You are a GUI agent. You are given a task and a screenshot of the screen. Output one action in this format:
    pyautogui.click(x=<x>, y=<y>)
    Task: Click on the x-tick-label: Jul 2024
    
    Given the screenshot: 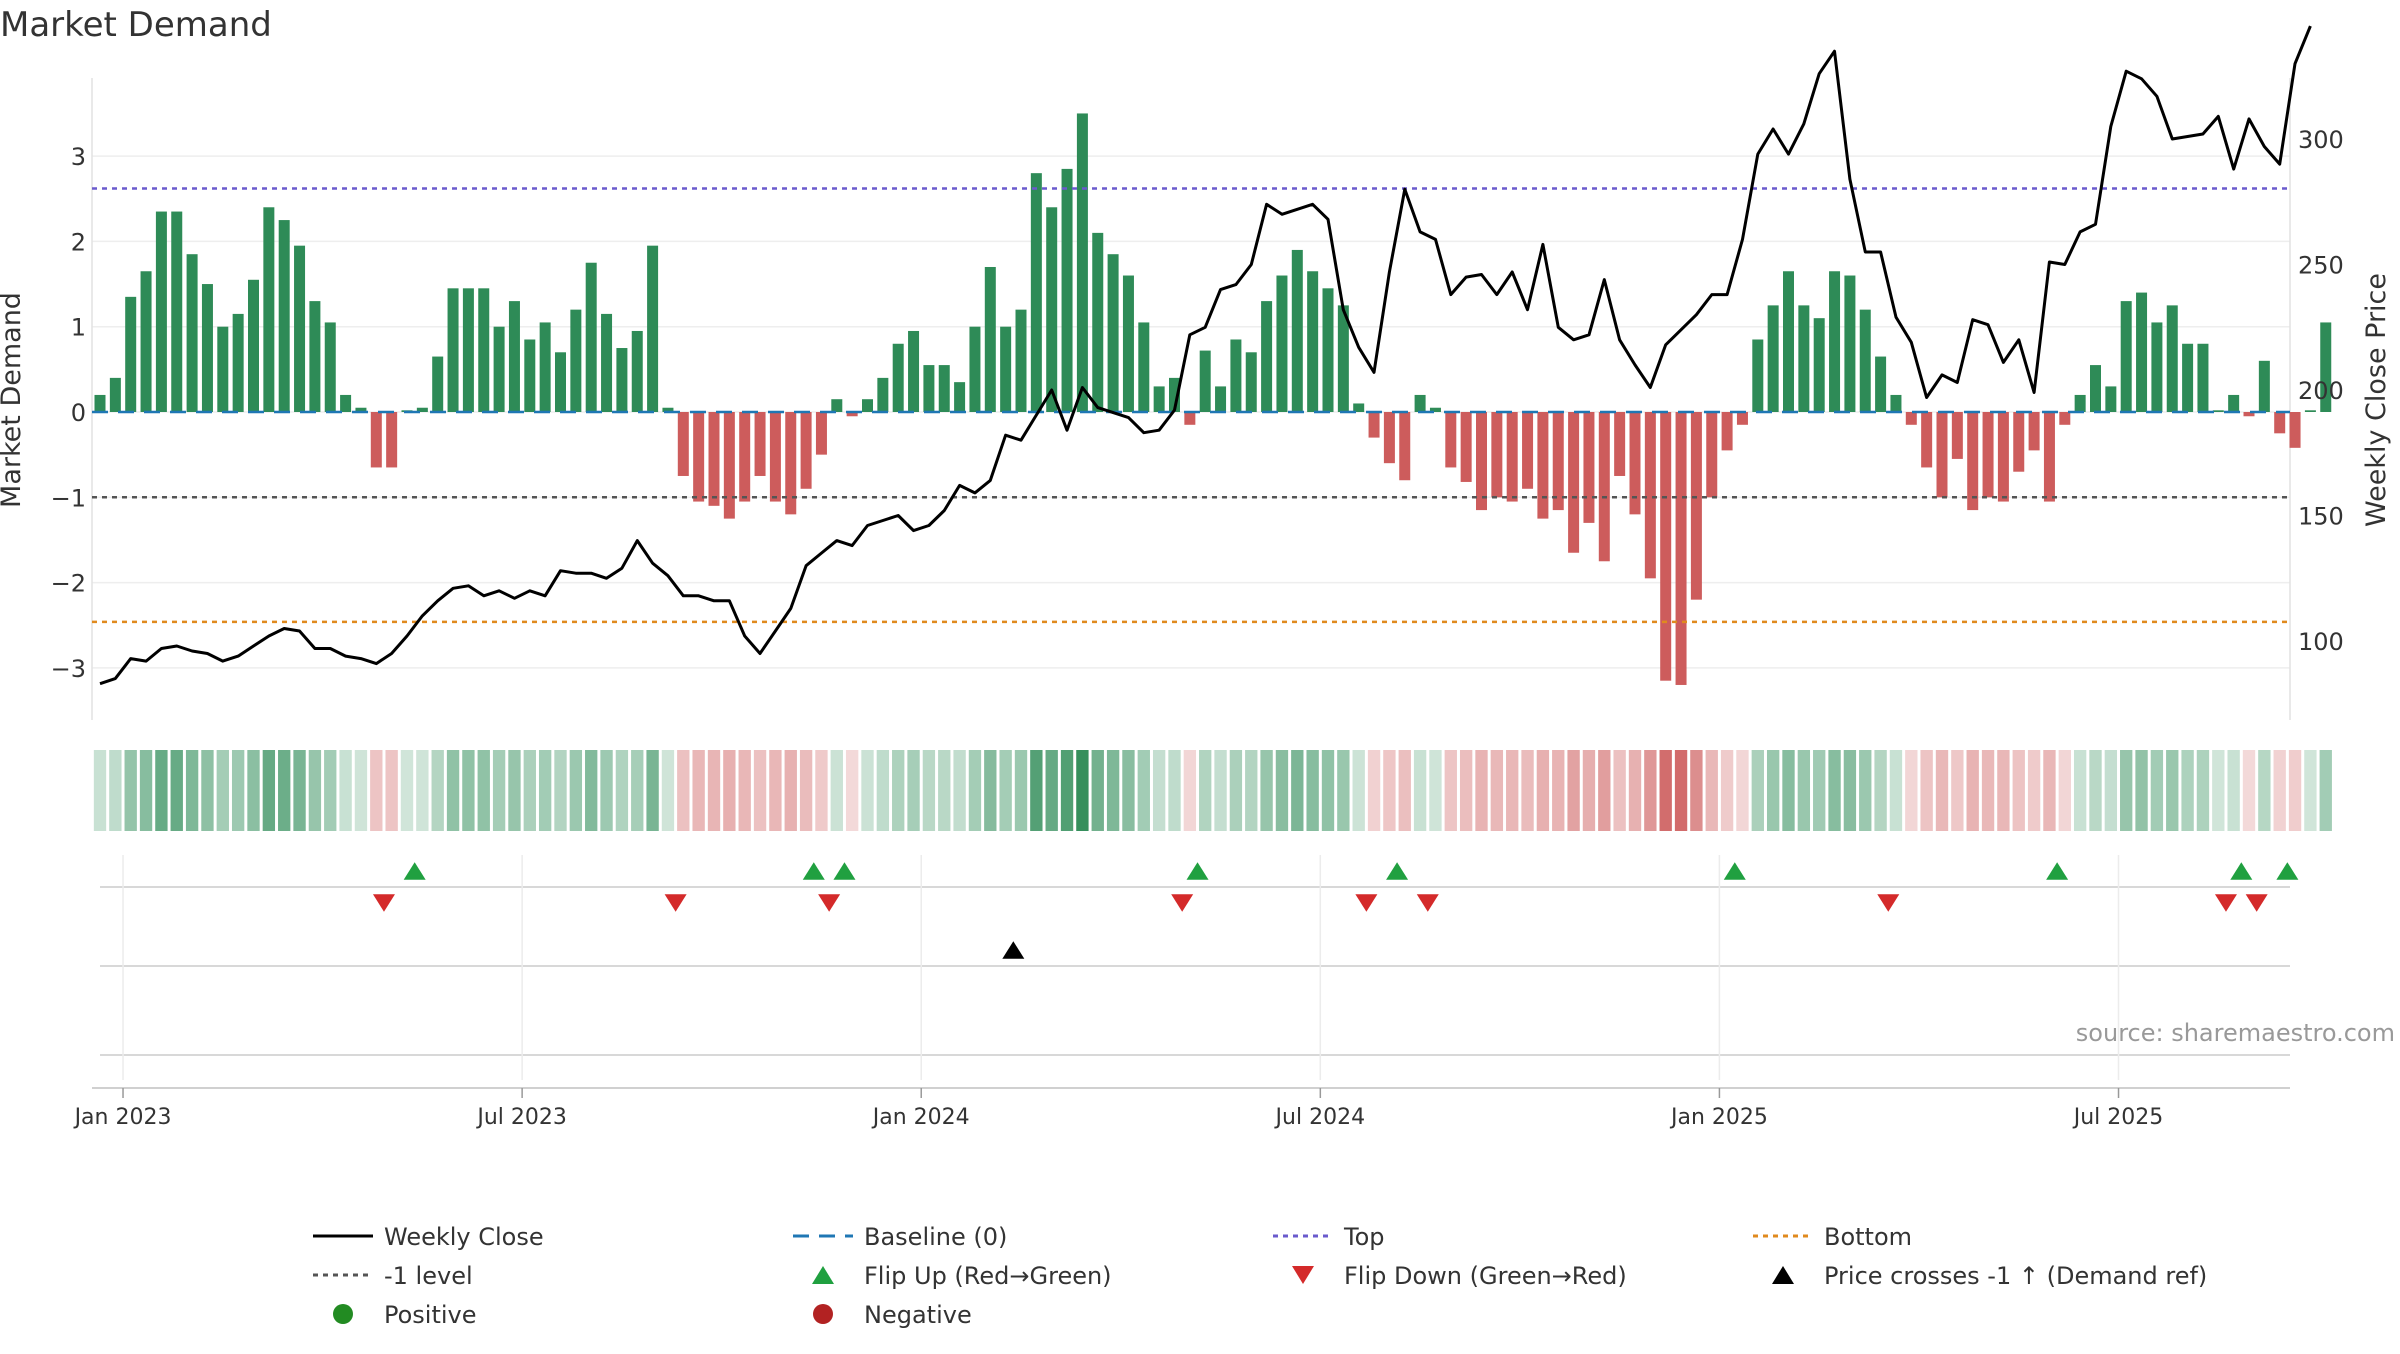 What is the action you would take?
    pyautogui.click(x=1320, y=1117)
    